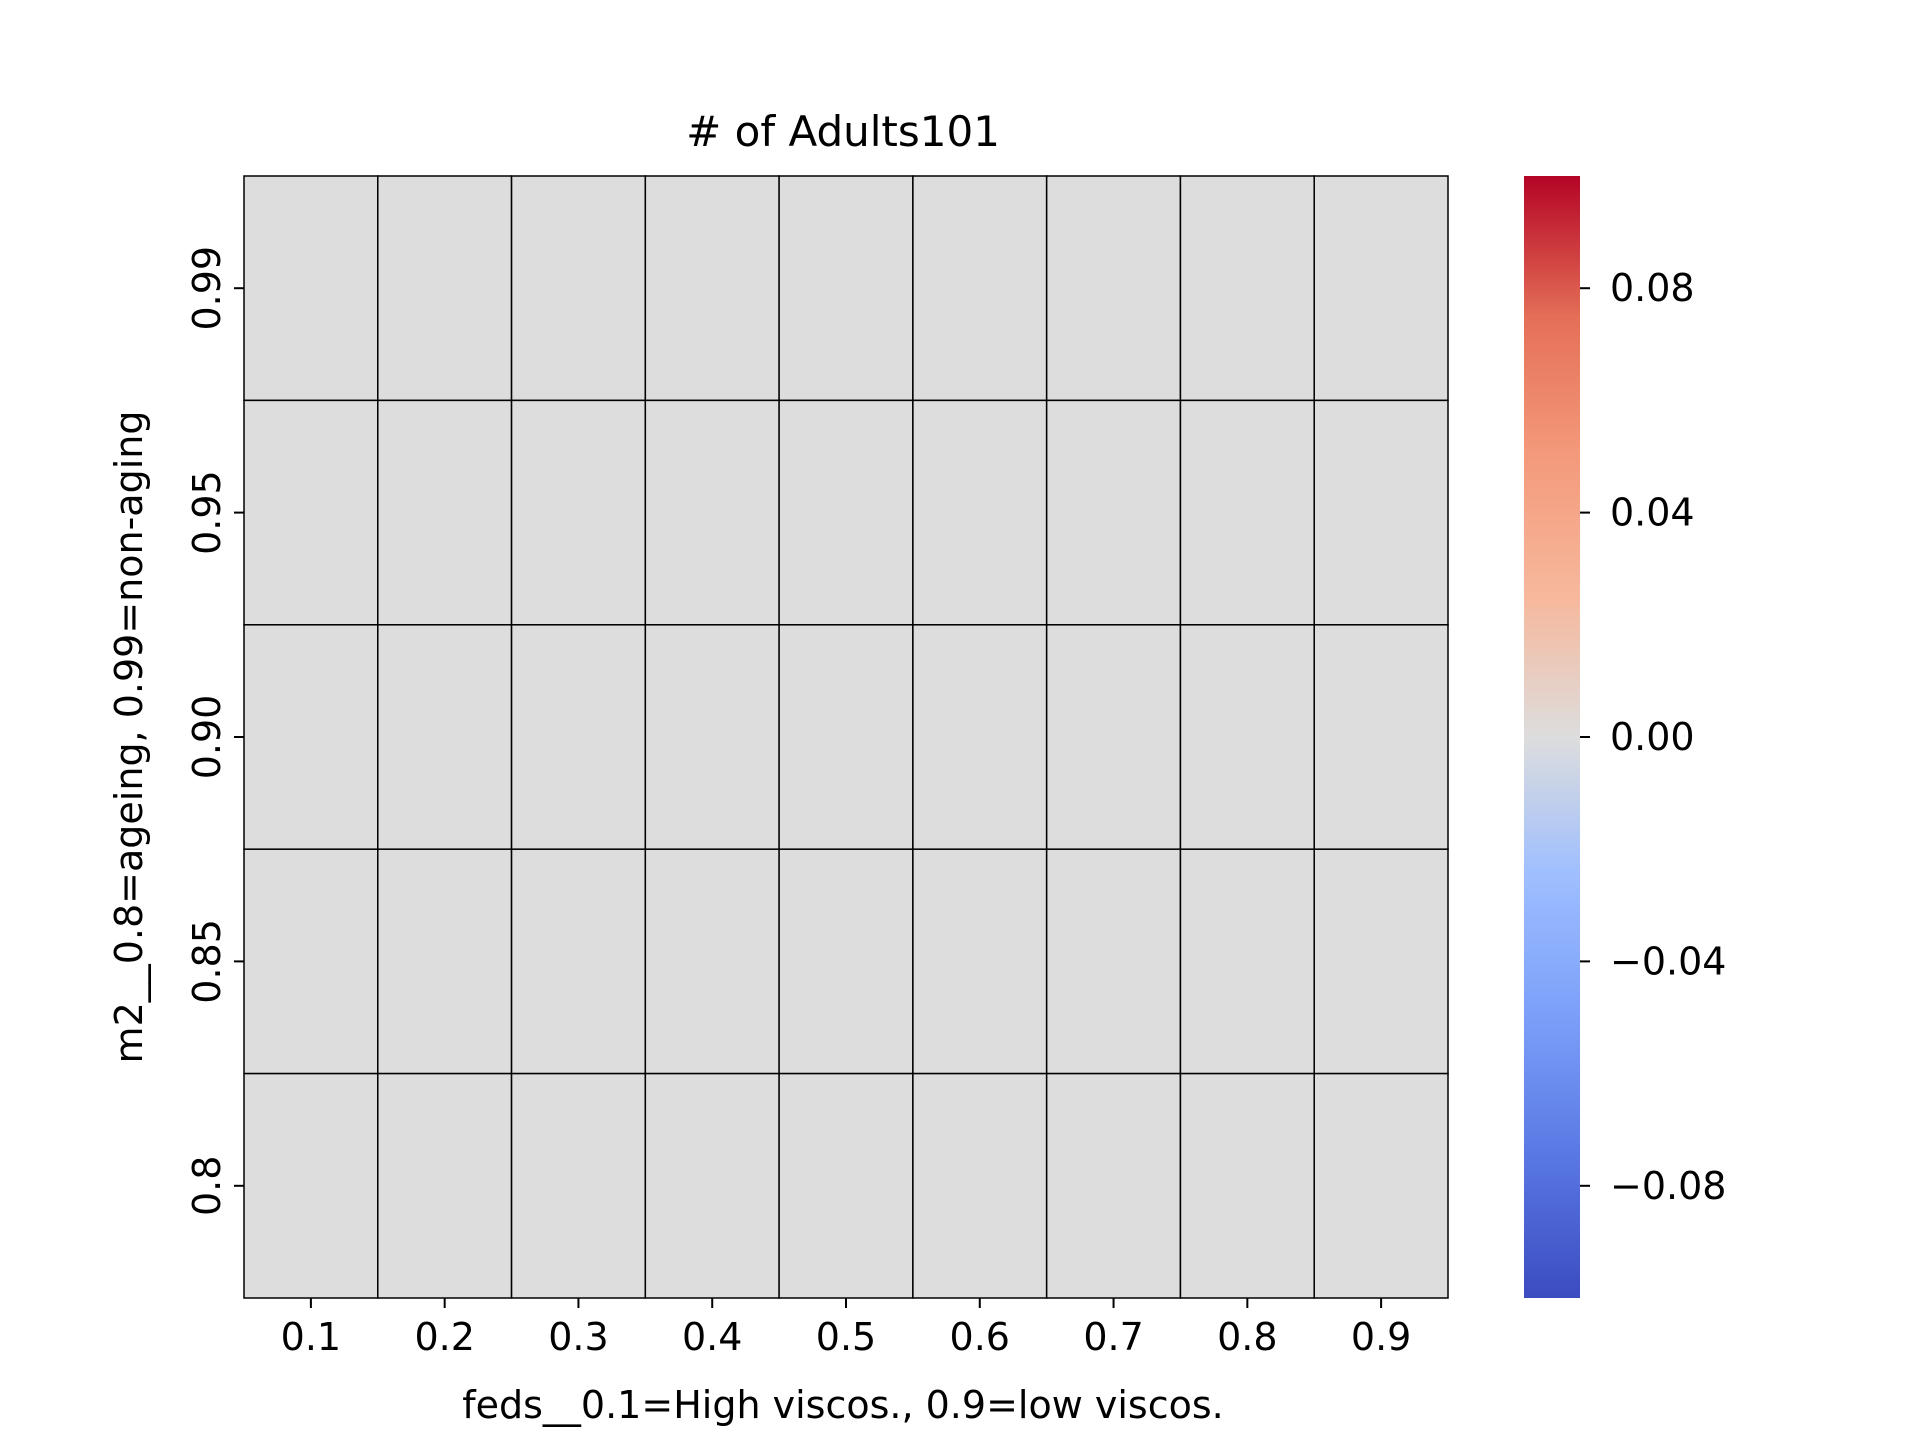  Describe the element at coordinates (1247, 1337) in the screenshot. I see `x-tick-label: 0.8` at that location.